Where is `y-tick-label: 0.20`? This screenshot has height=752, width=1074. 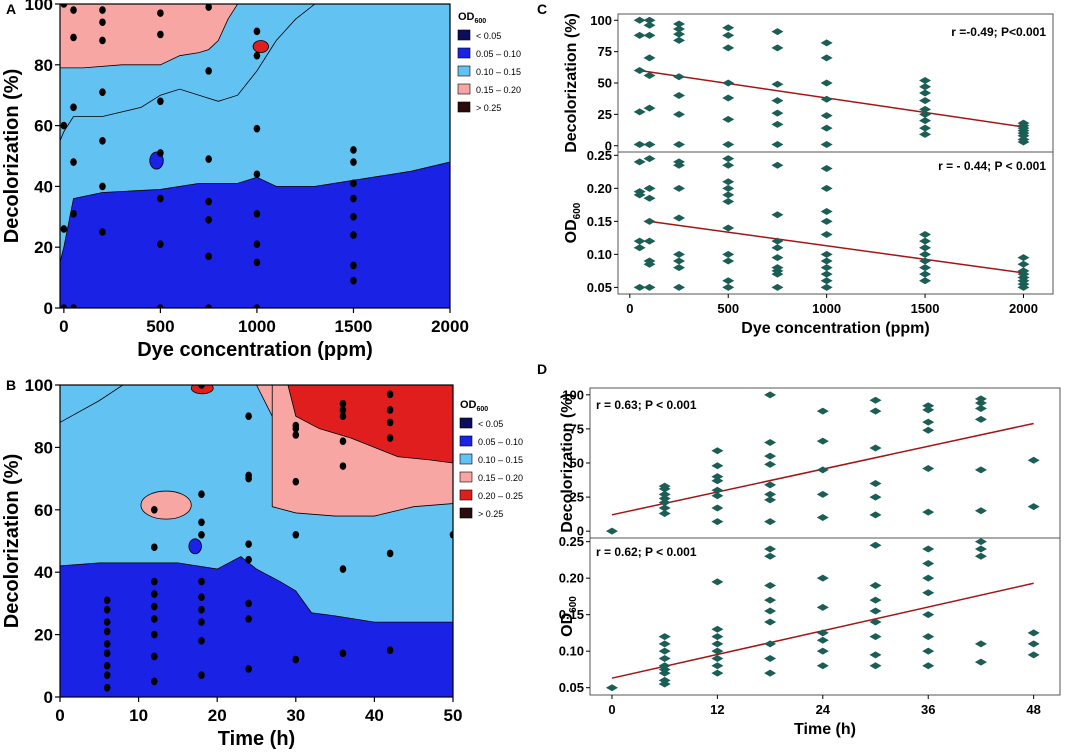
y-tick-label: 0.20 is located at coordinates (571, 578).